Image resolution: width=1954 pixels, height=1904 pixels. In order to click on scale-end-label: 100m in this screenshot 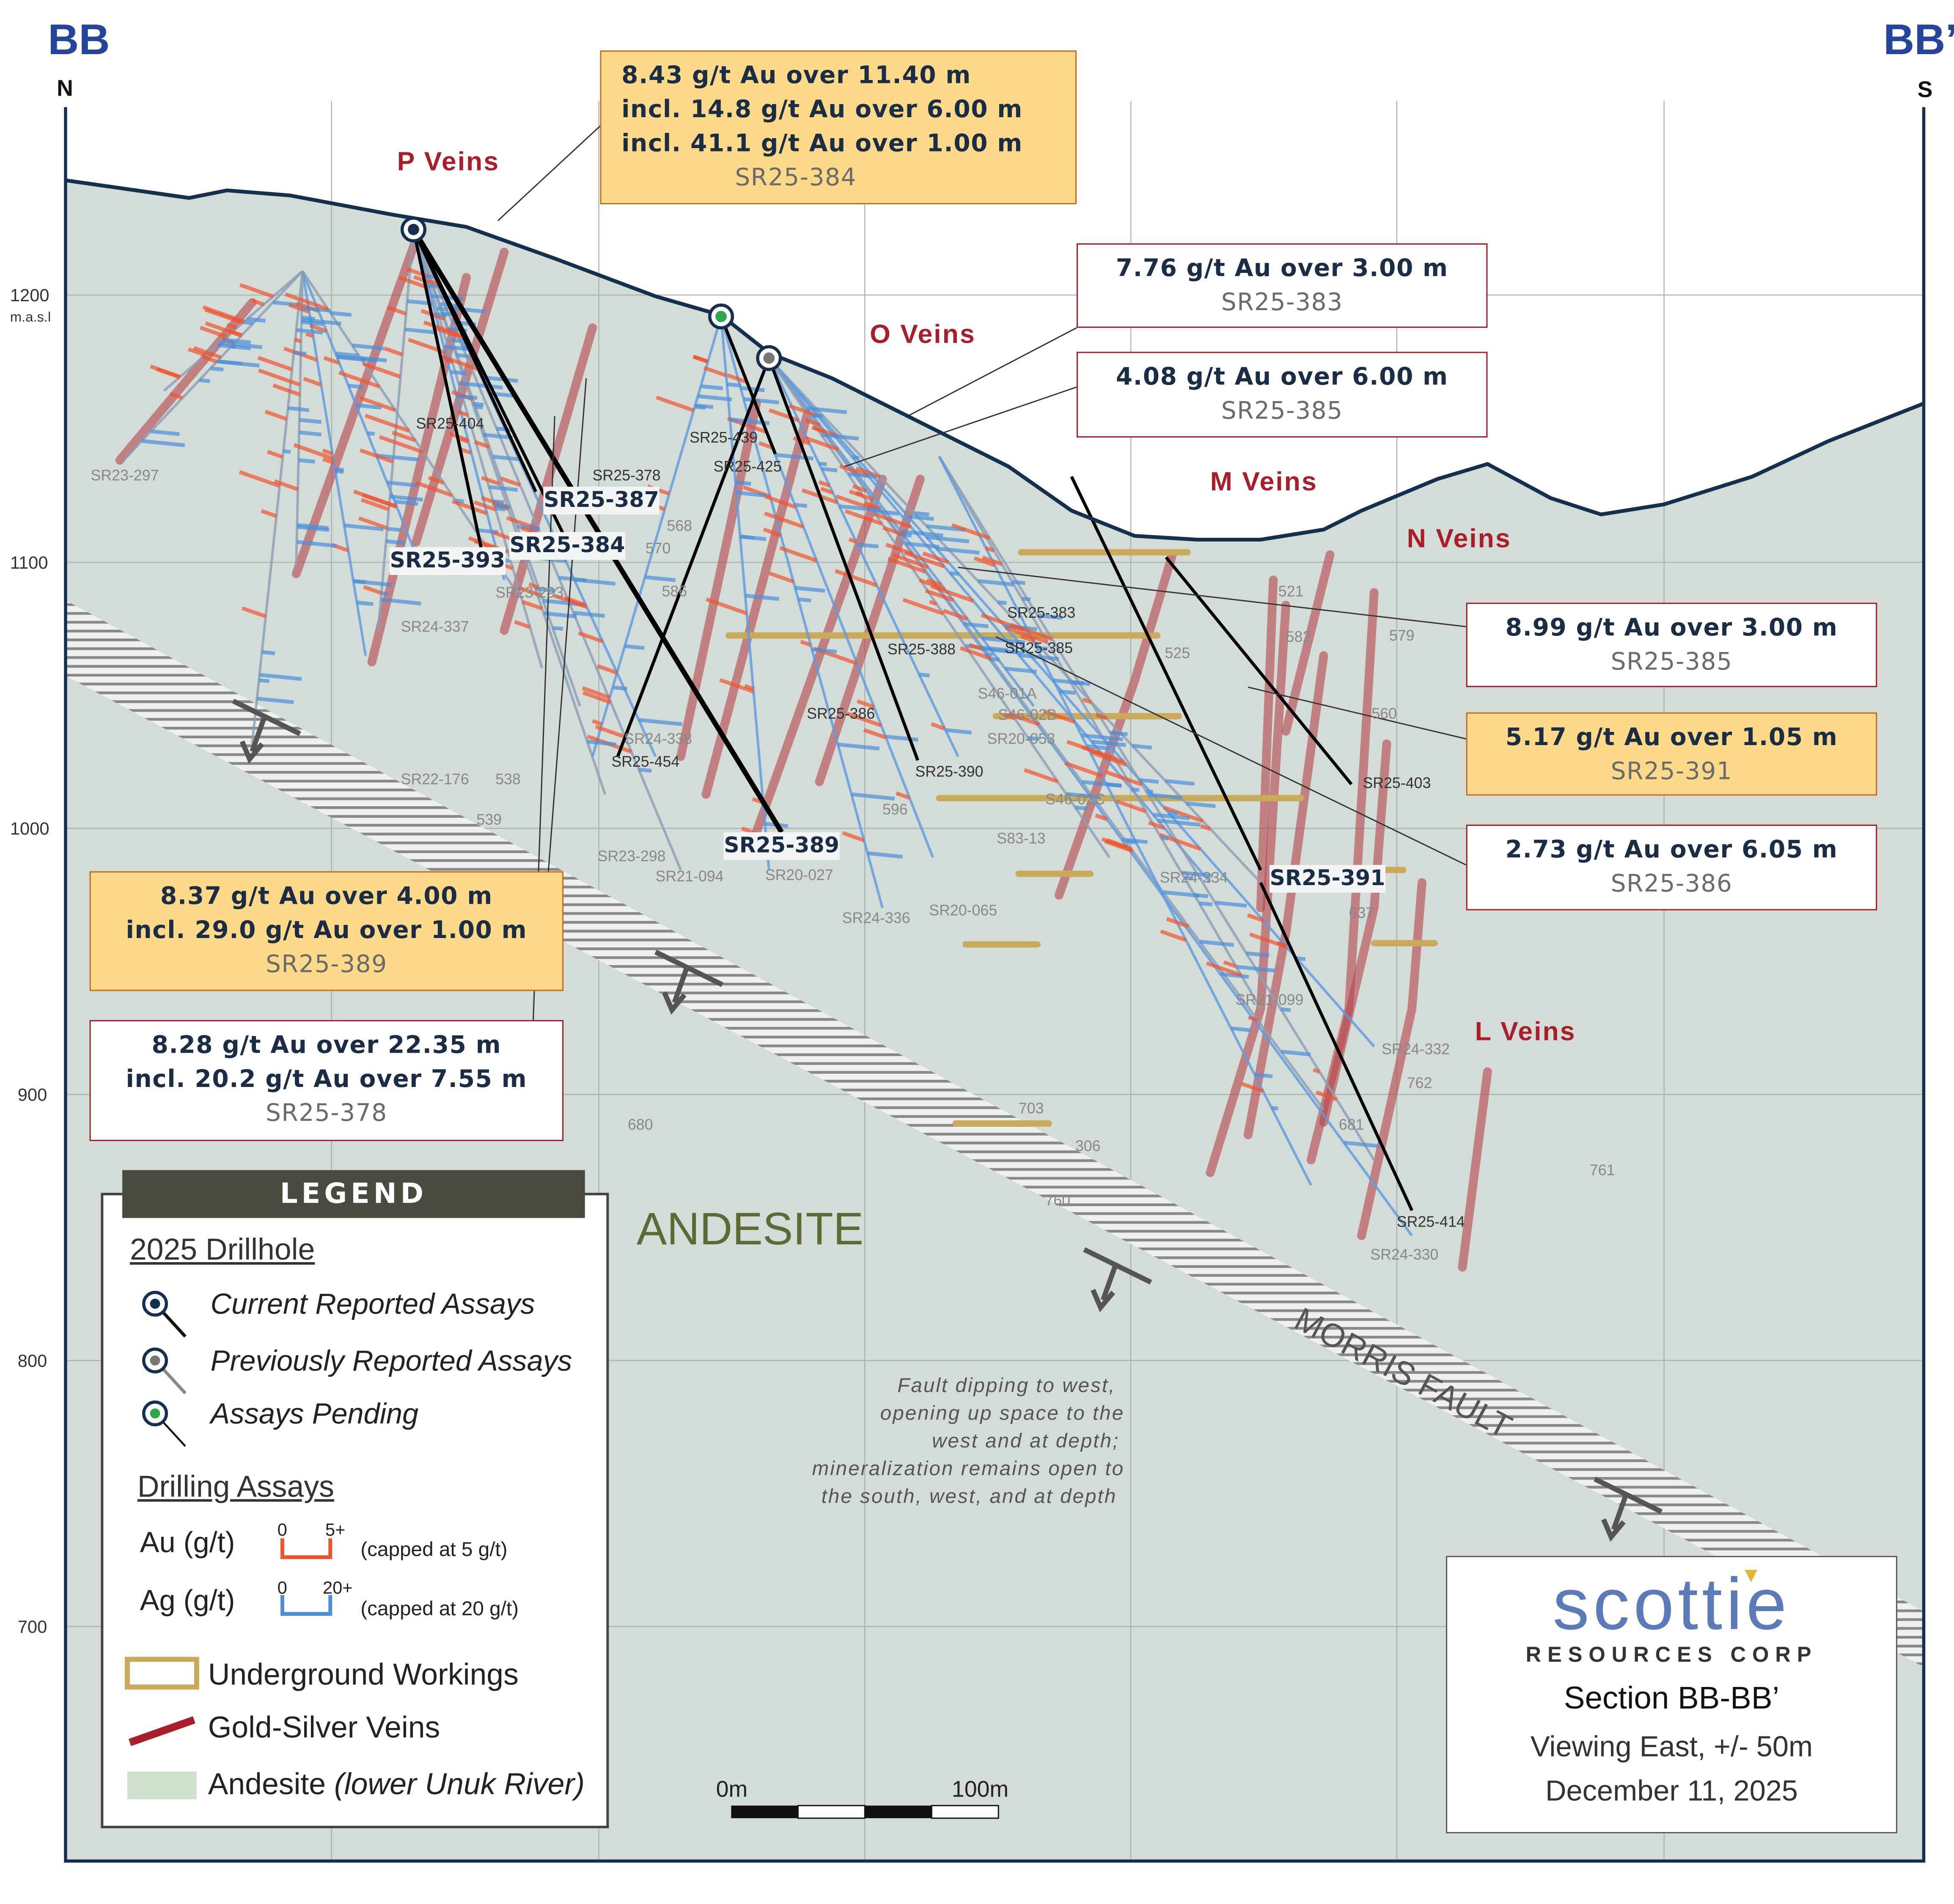, I will do `click(980, 1789)`.